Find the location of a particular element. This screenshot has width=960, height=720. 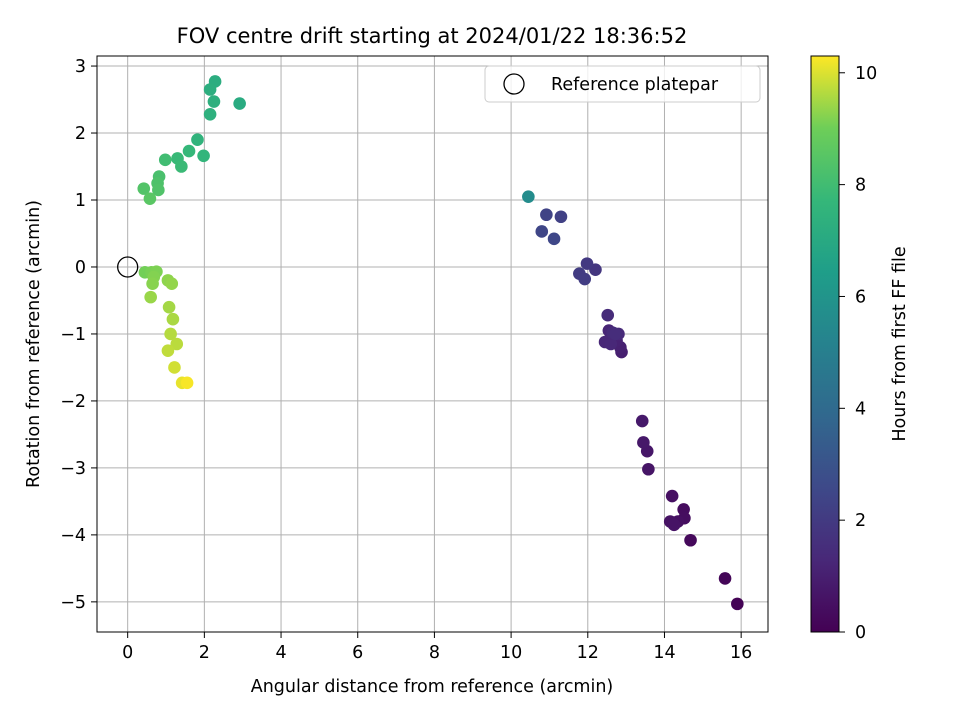

legend-box is located at coordinates (622, 84).